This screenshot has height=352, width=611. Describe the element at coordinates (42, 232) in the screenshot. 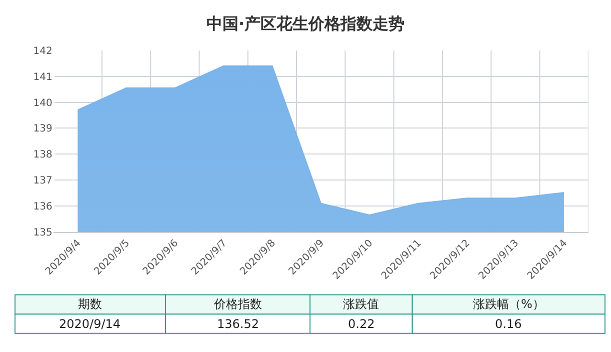

I see `y-tick-label: 135` at that location.